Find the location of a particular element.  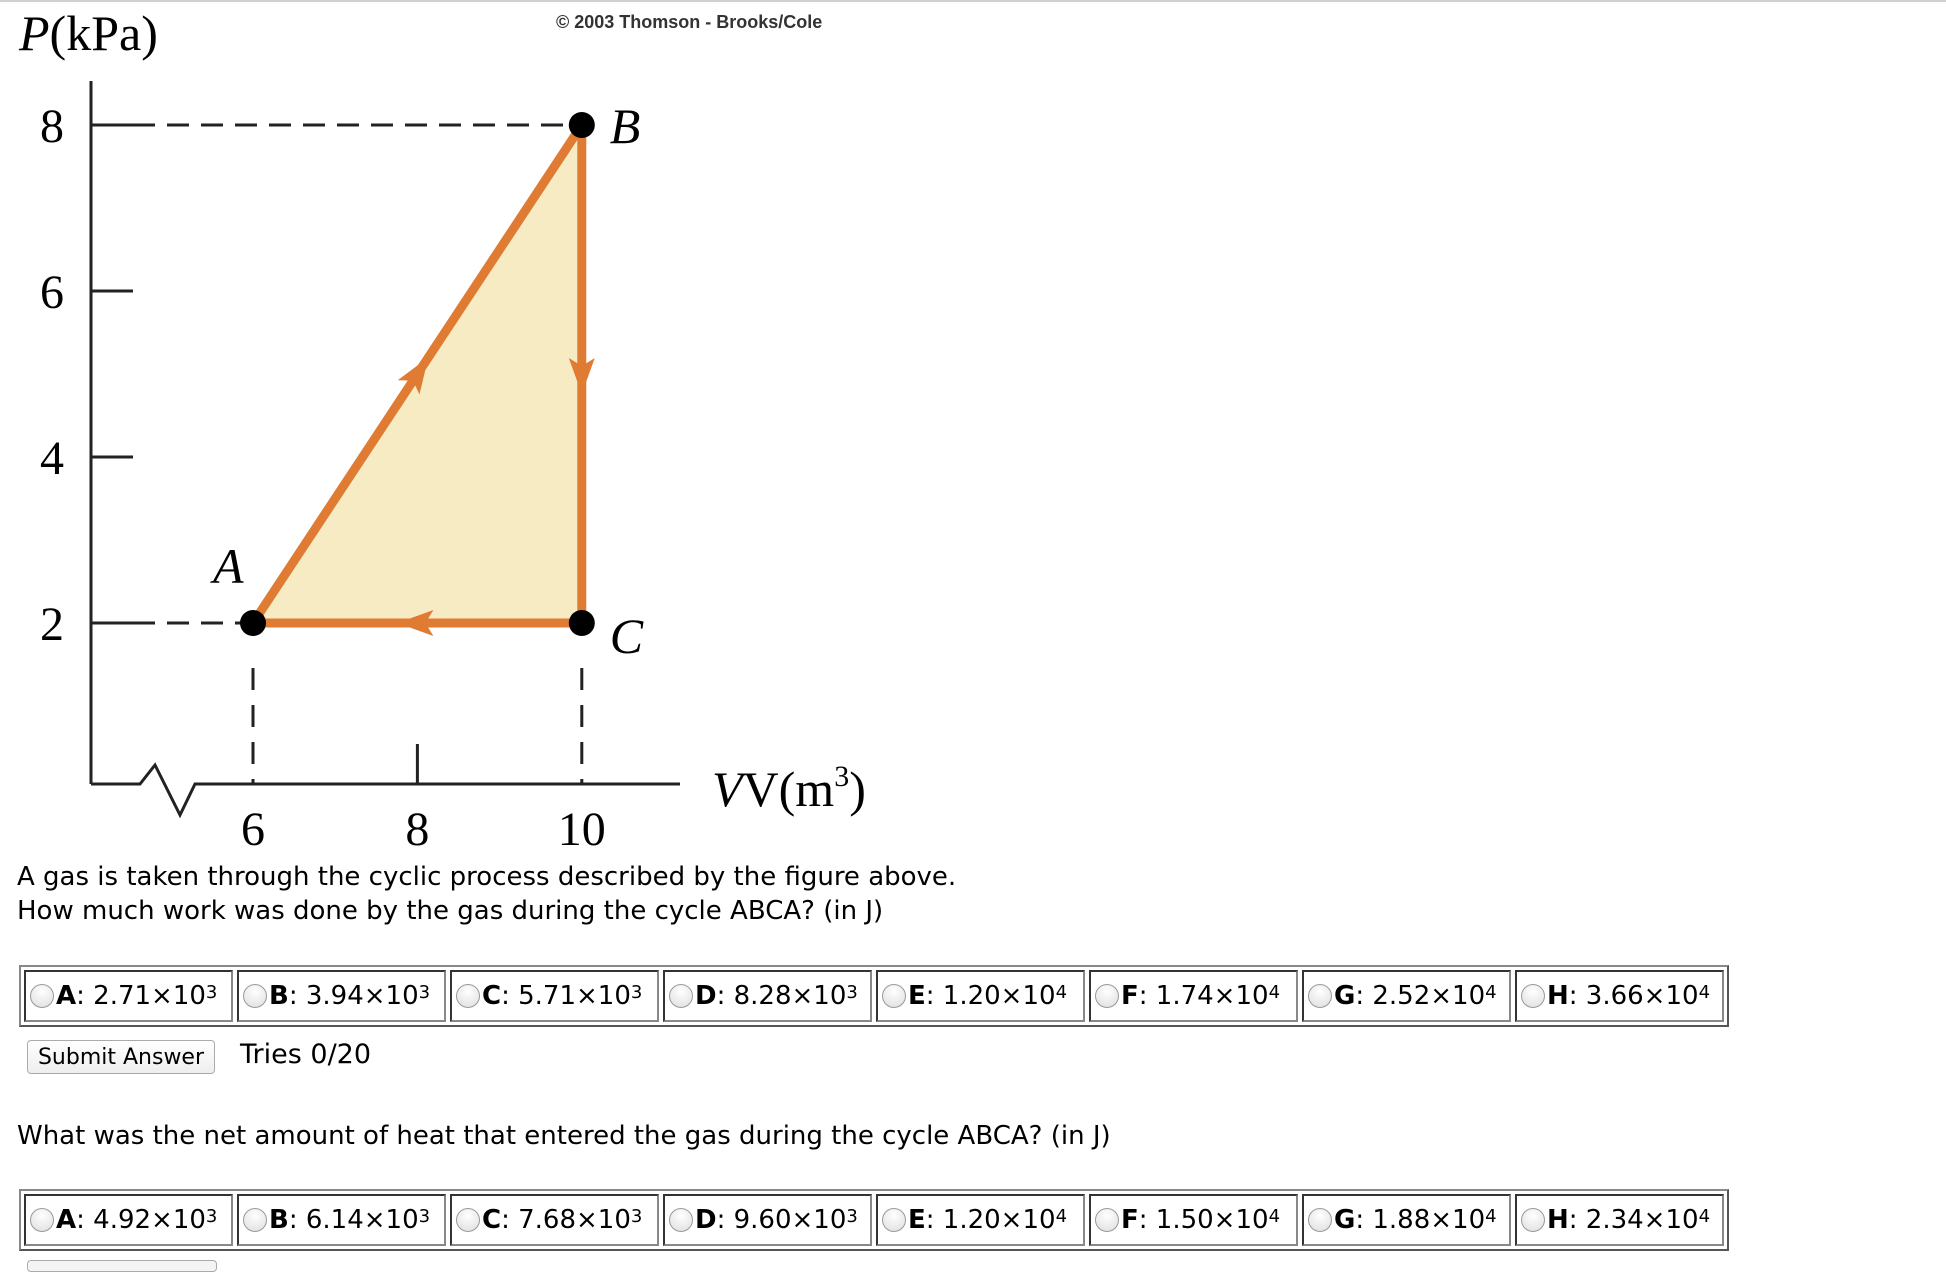

choice-f: F: 1.50×10 4 is located at coordinates (1193, 1220).